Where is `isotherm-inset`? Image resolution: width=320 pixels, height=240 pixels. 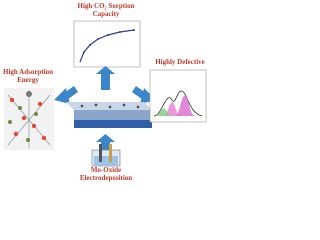
isotherm-inset is located at coordinates (107, 44).